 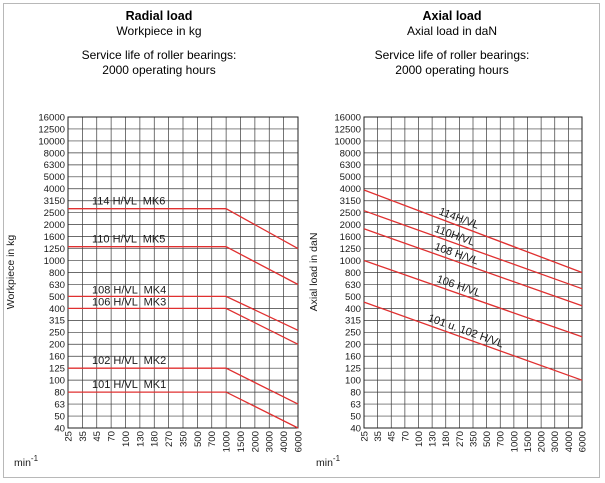 What do you see at coordinates (314, 272) in the screenshot?
I see `y-axis-label: Axial load in daN` at bounding box center [314, 272].